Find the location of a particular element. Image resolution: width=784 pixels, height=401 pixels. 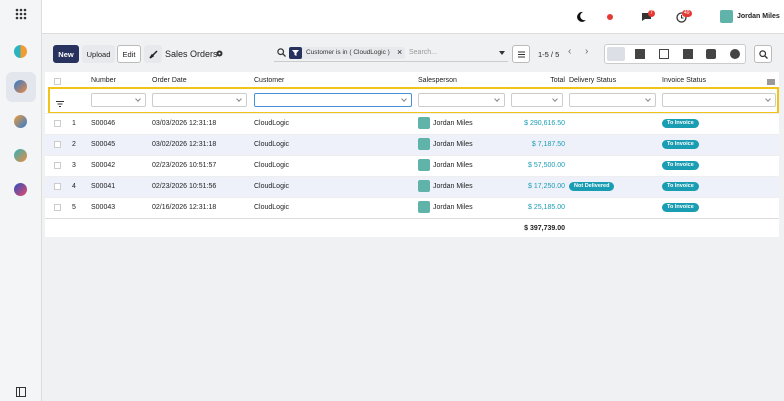

order-number: S00046 is located at coordinates (103, 123).